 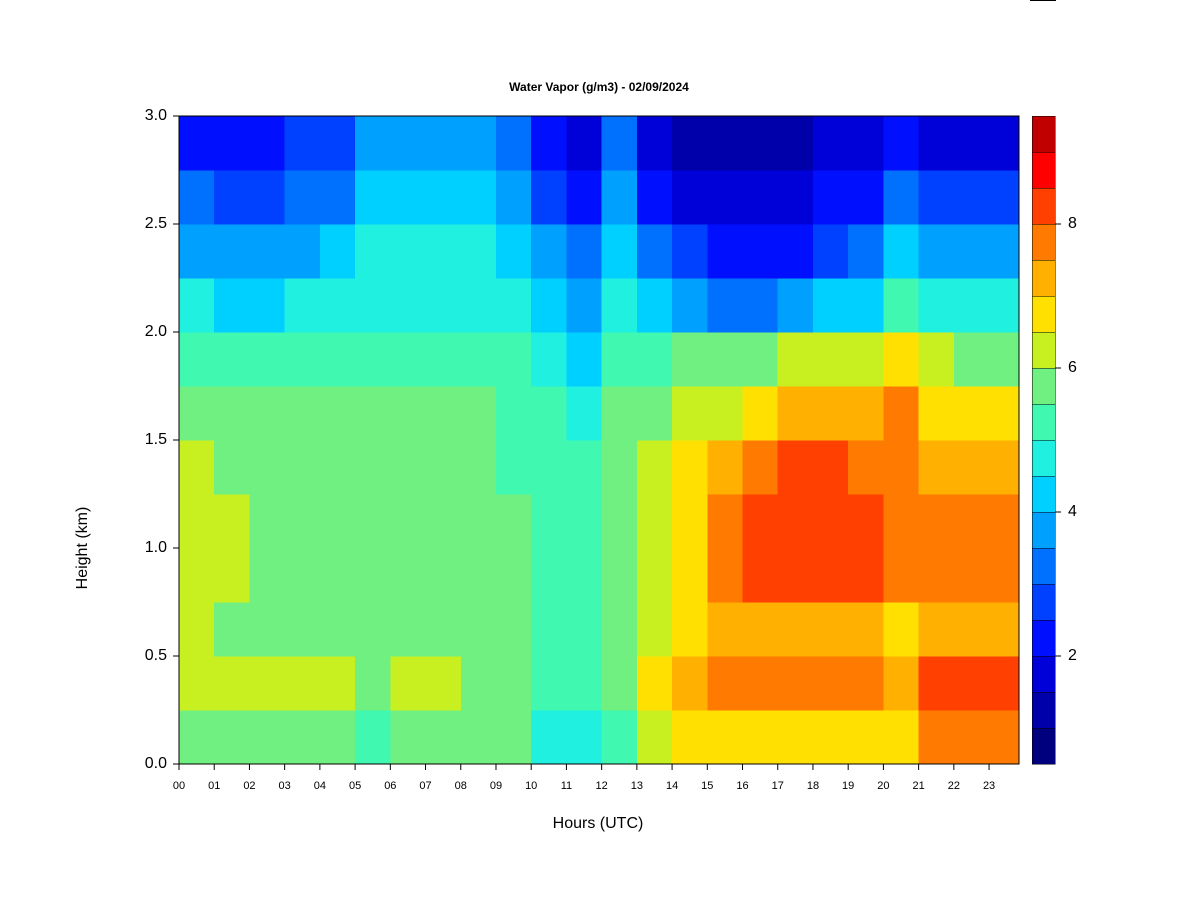 What do you see at coordinates (637, 786) in the screenshot?
I see `x-tick-label: 13` at bounding box center [637, 786].